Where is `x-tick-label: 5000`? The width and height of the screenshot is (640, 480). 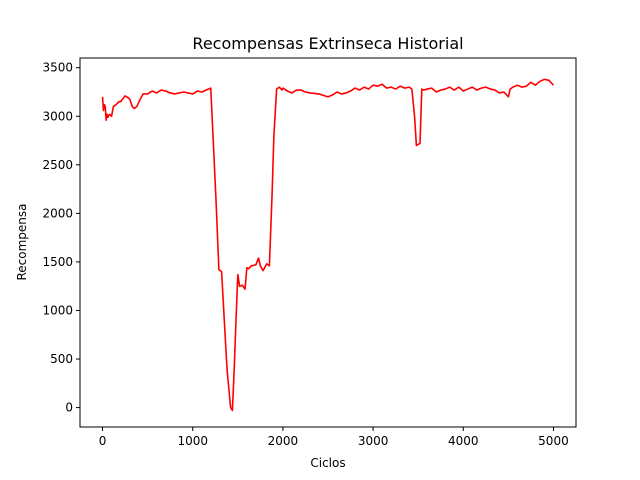 x-tick-label: 5000 is located at coordinates (553, 441).